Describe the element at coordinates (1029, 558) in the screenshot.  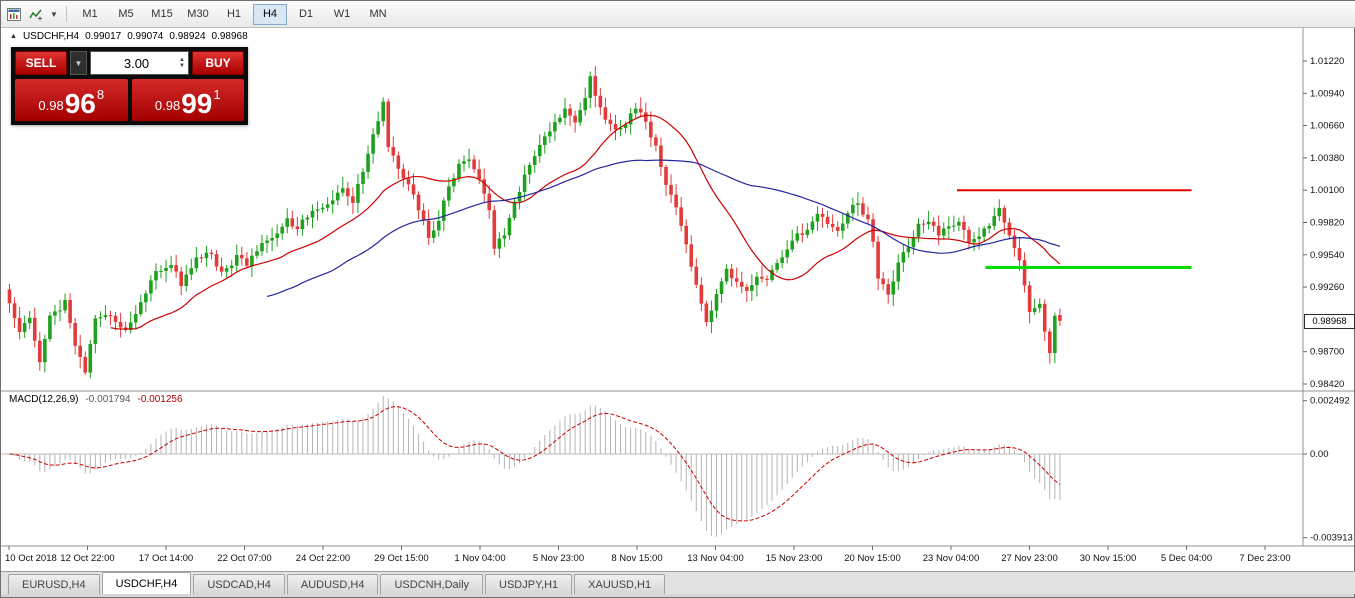
I see `time-axis-label: 27 Nov 23:00` at that location.